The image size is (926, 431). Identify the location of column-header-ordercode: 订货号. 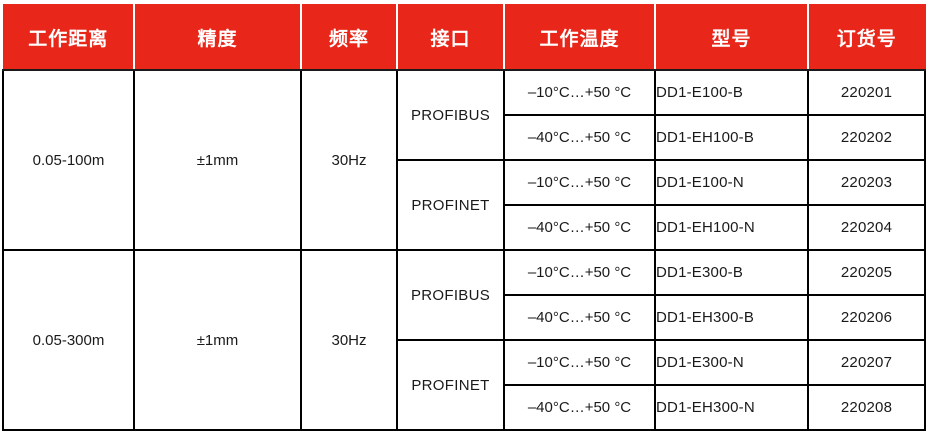
(866, 37).